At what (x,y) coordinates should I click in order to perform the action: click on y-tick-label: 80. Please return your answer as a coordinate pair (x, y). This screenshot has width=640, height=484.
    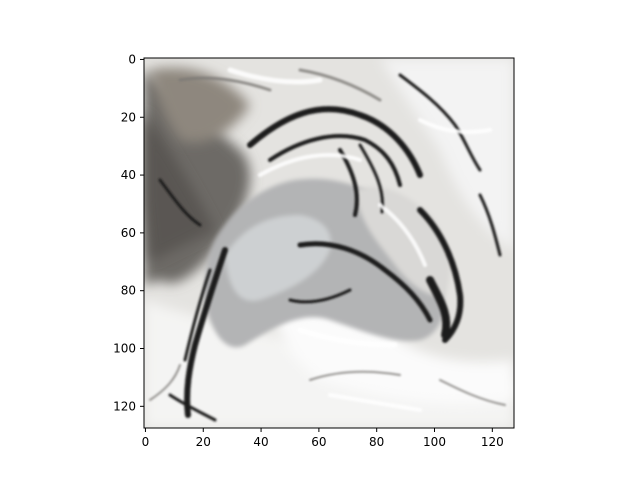
    Looking at the image, I should click on (128, 291).